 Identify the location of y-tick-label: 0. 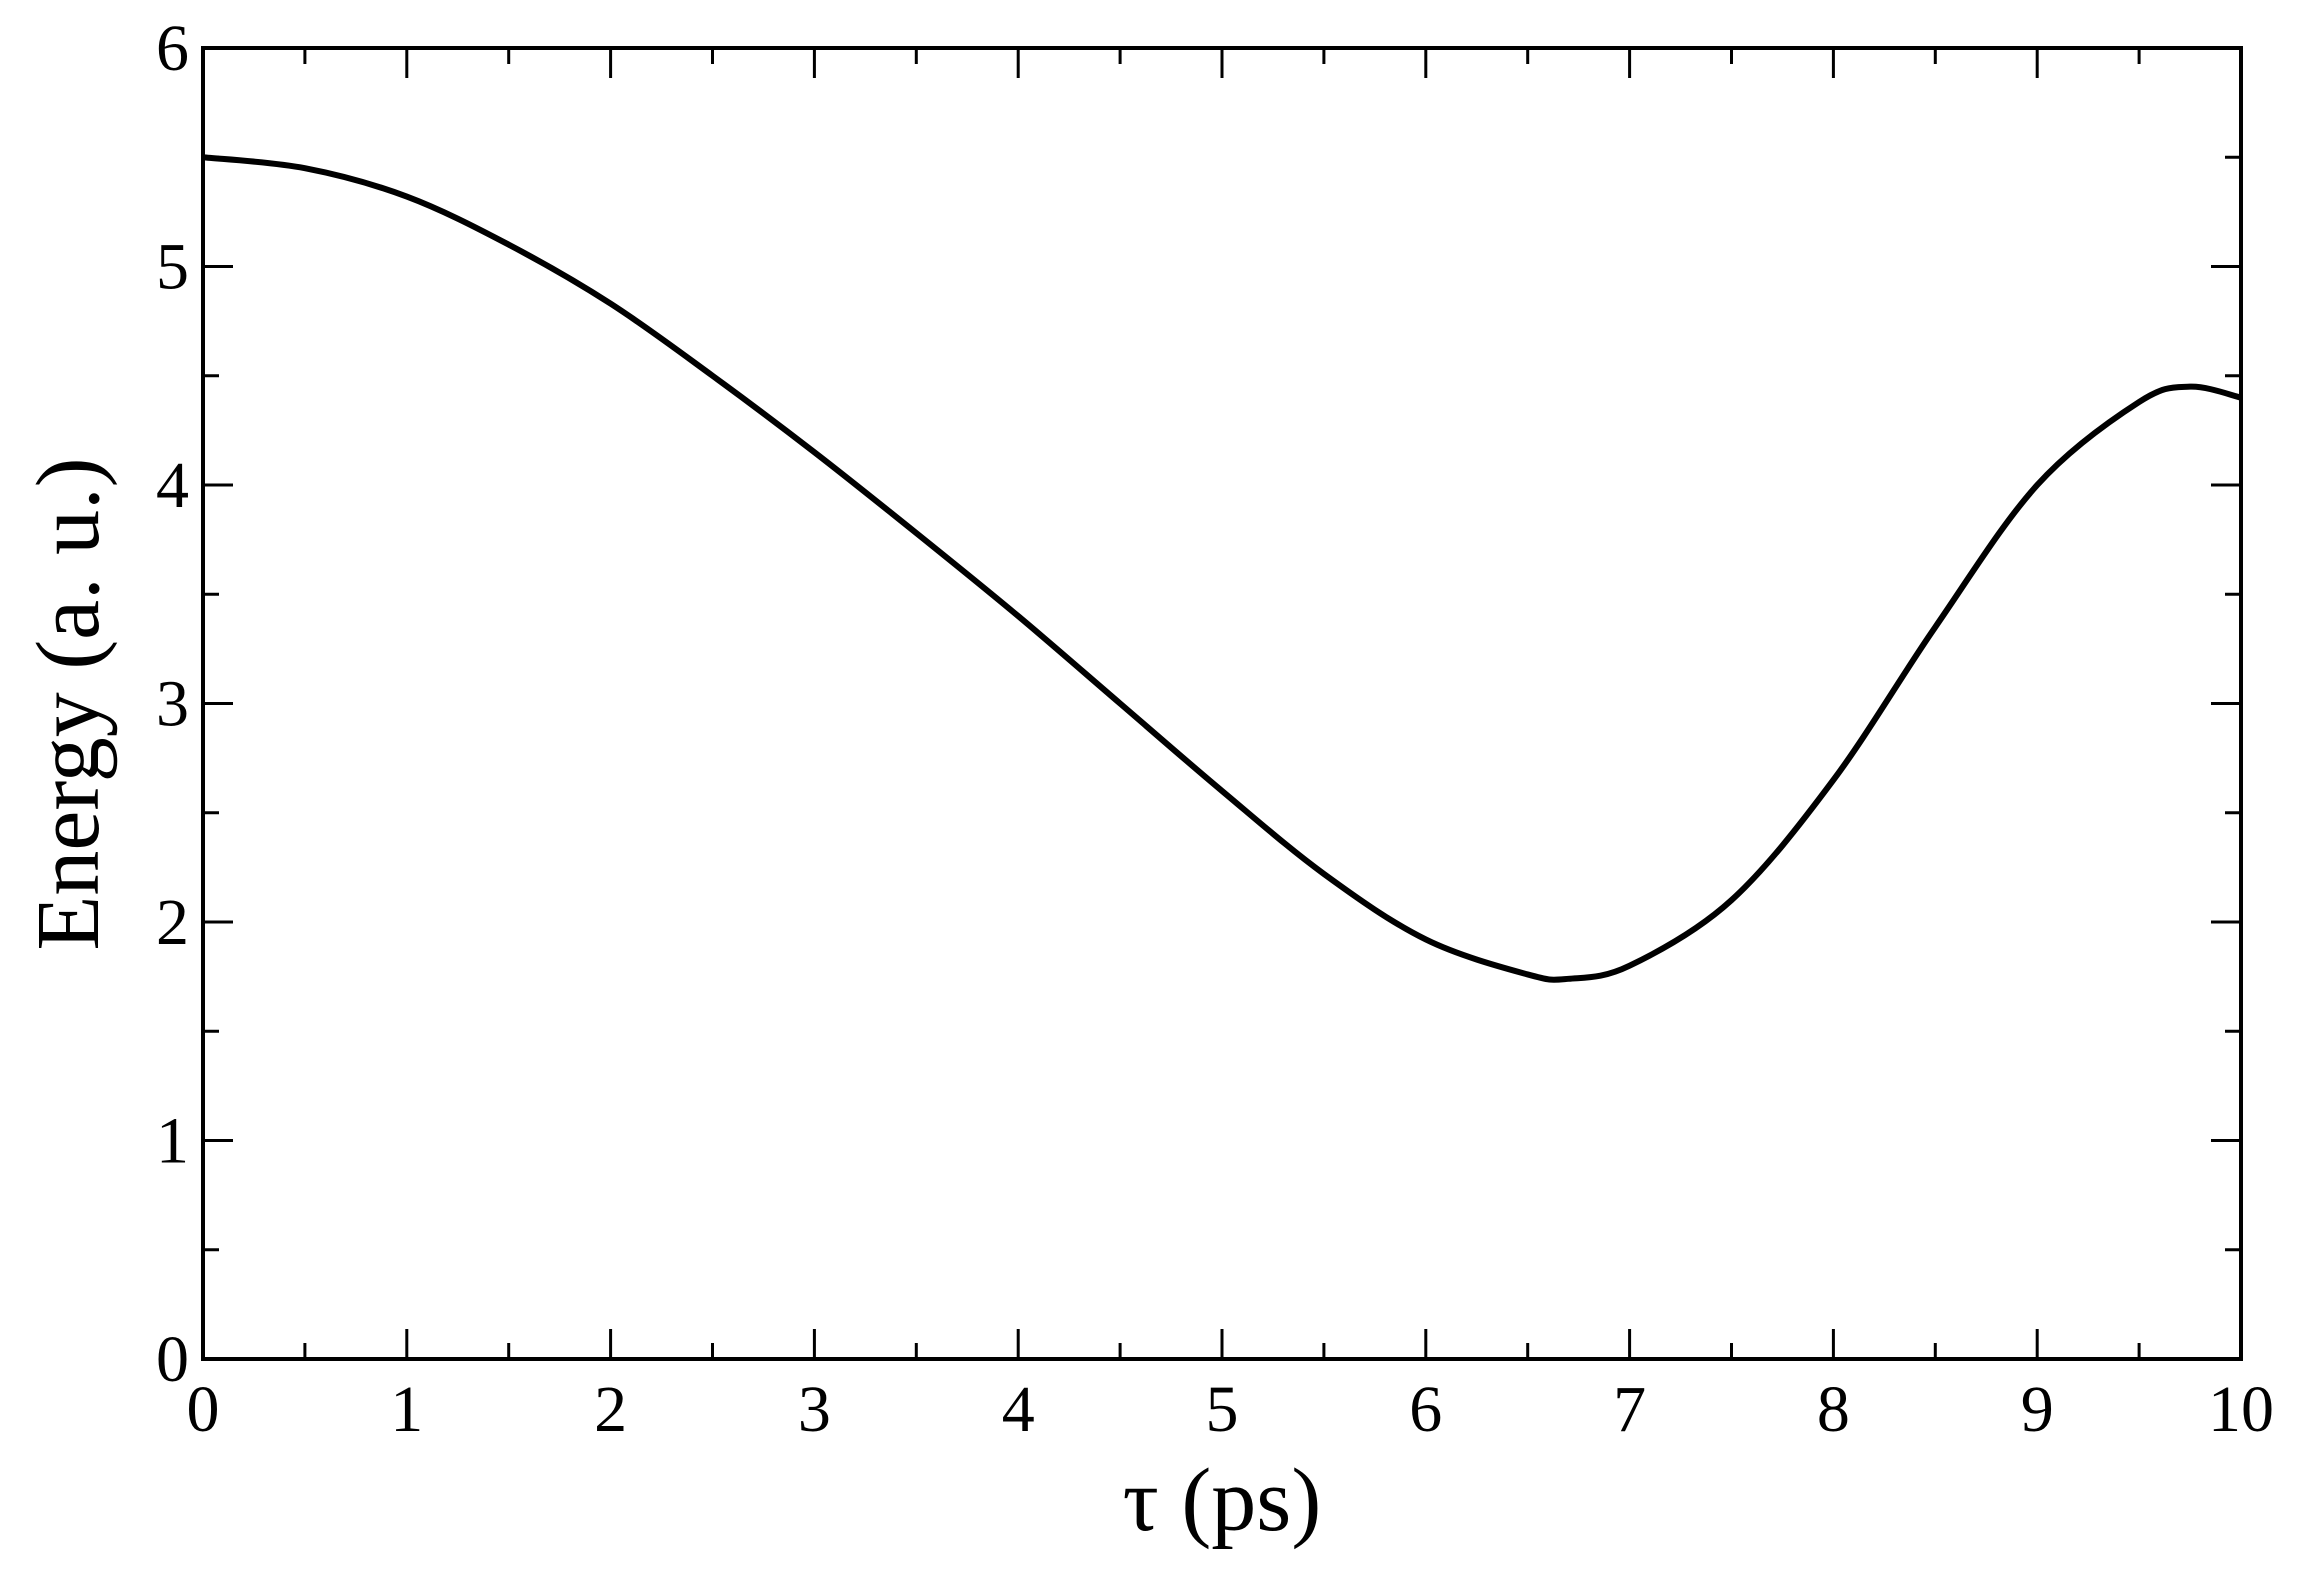
(172, 1359).